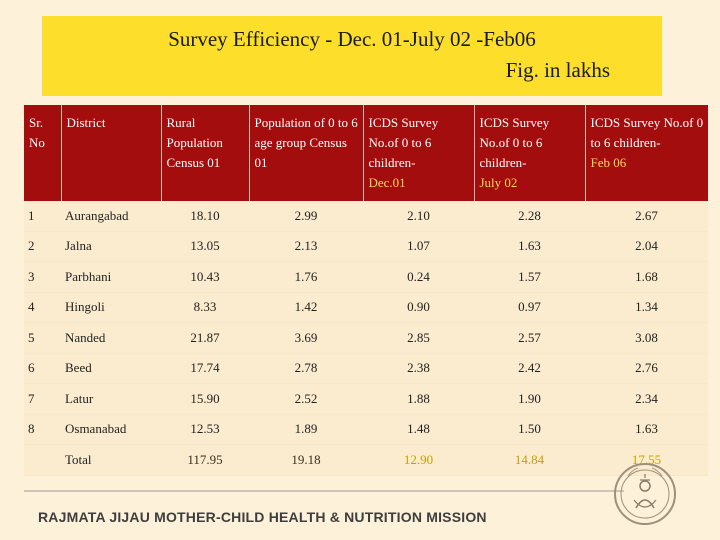  Describe the element at coordinates (418, 277) in the screenshot. I see `cell-dec01: 0.24` at that location.